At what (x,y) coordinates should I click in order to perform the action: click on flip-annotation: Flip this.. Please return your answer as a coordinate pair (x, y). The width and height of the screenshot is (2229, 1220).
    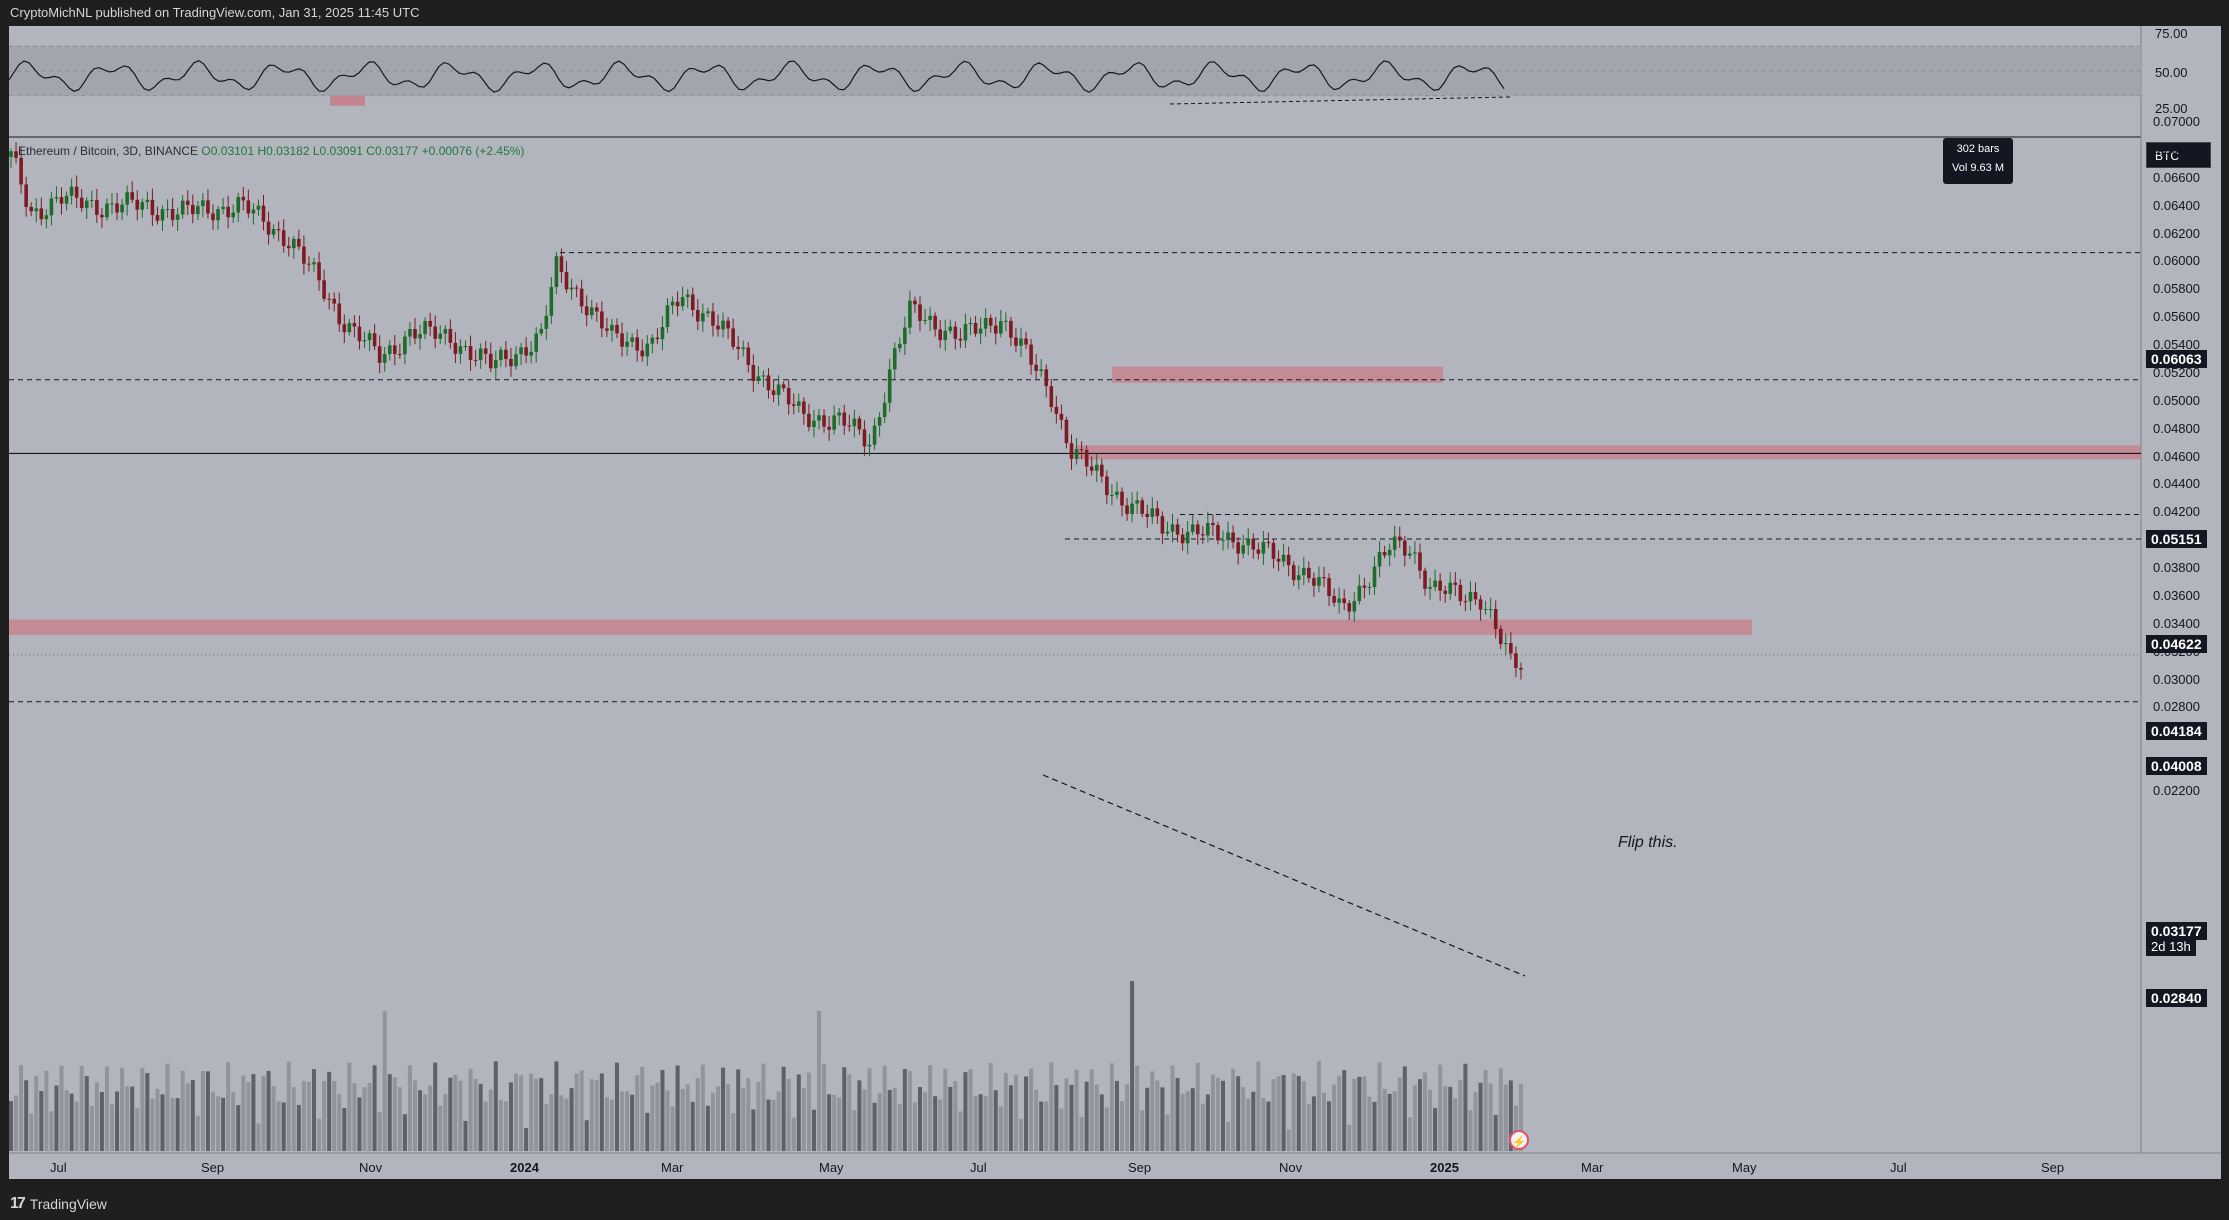
    Looking at the image, I should click on (1648, 842).